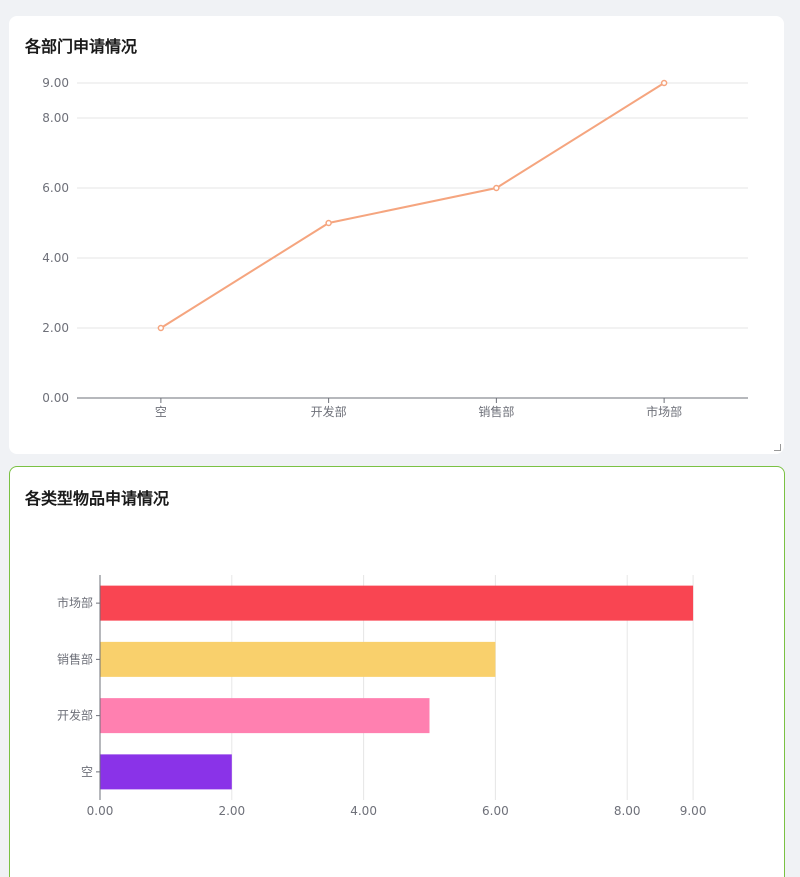  Describe the element at coordinates (496, 411) in the screenshot. I see `x-tick-label: 销售部` at that location.